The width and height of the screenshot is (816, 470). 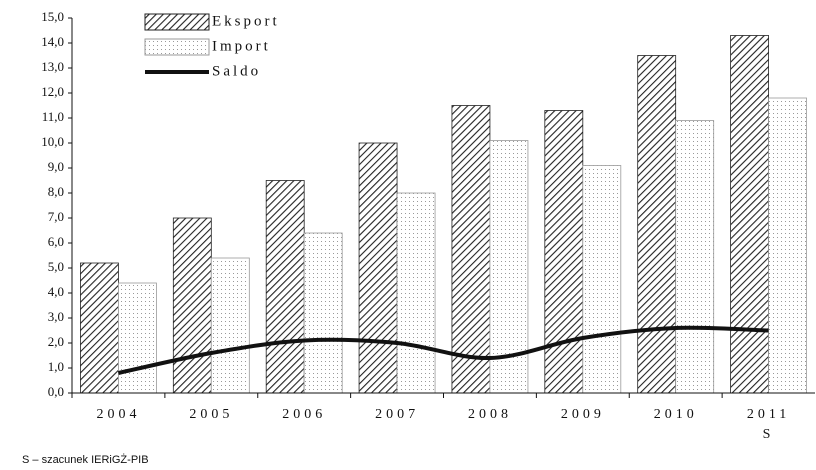 I want to click on category-note: S, so click(x=769, y=434).